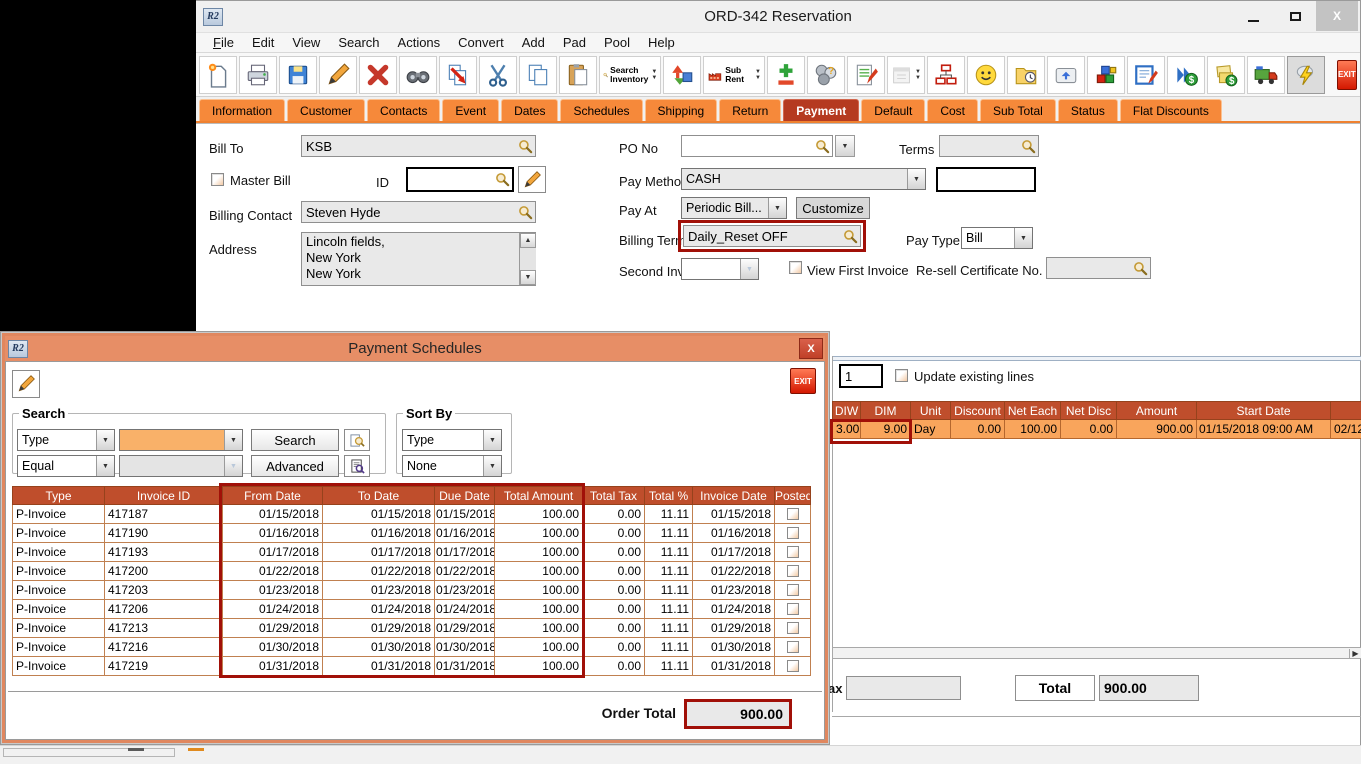  Describe the element at coordinates (1066, 74) in the screenshot. I see `keyboard-shortcut-button` at that location.